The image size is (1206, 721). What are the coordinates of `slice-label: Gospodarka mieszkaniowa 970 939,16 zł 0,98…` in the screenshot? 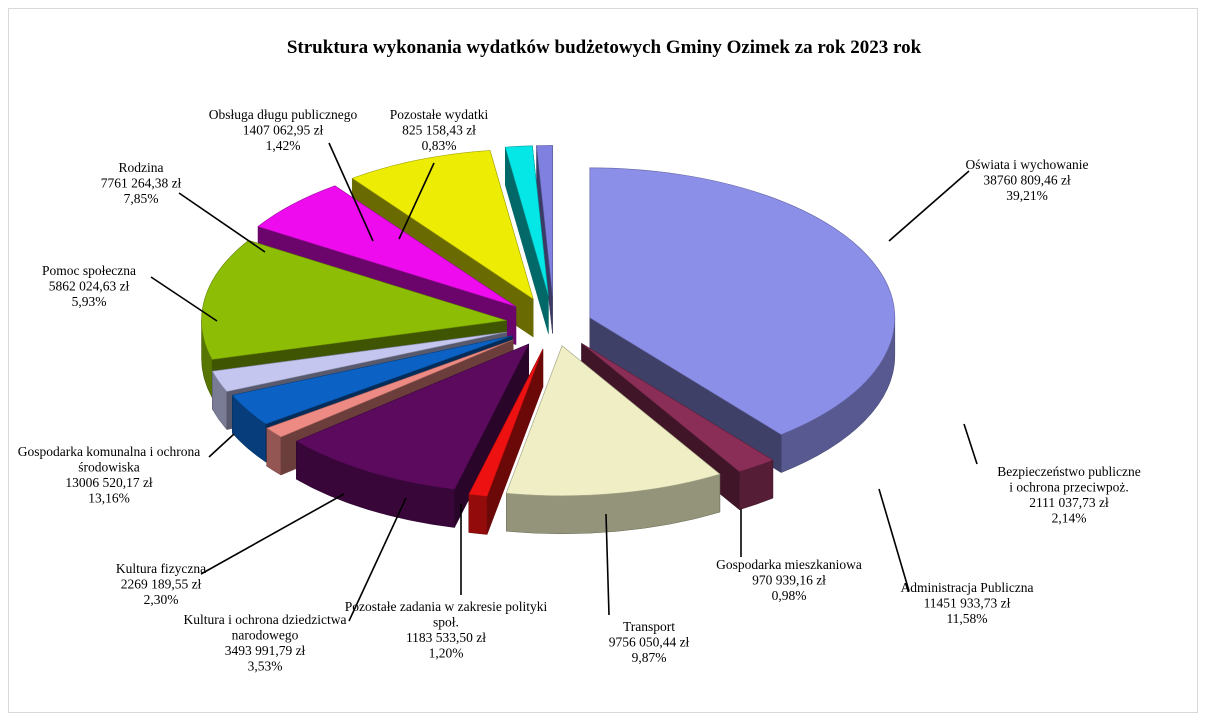 It's located at (789, 580).